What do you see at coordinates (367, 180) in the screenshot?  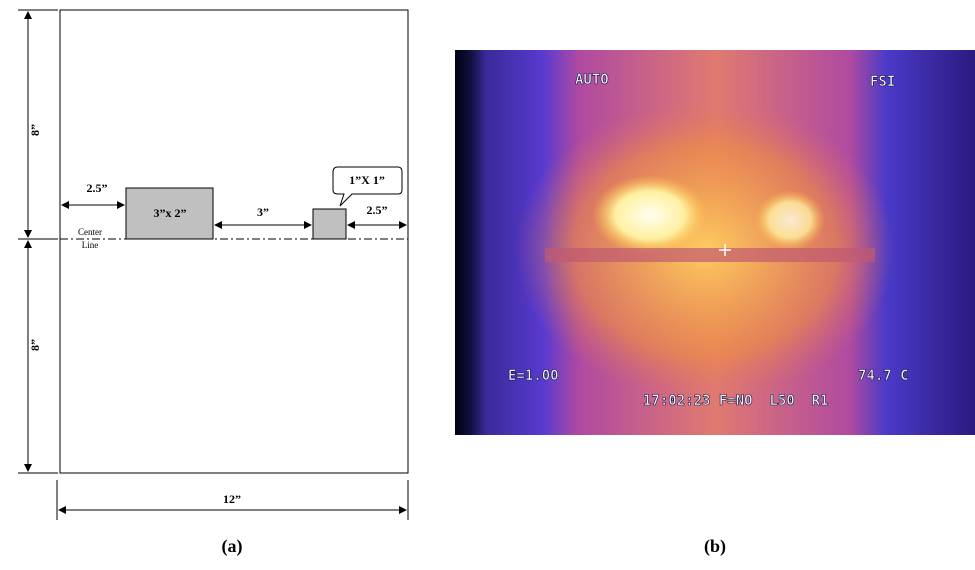 I see `box-label: 1”X 1”` at bounding box center [367, 180].